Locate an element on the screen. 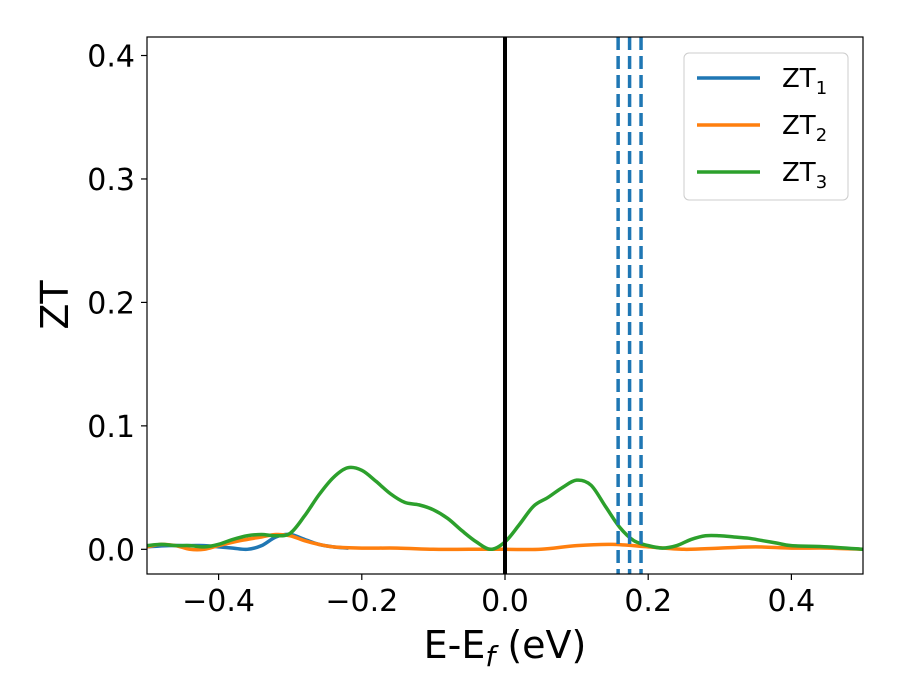  x-axis-label: E-Ef (eV) is located at coordinates (505, 648).